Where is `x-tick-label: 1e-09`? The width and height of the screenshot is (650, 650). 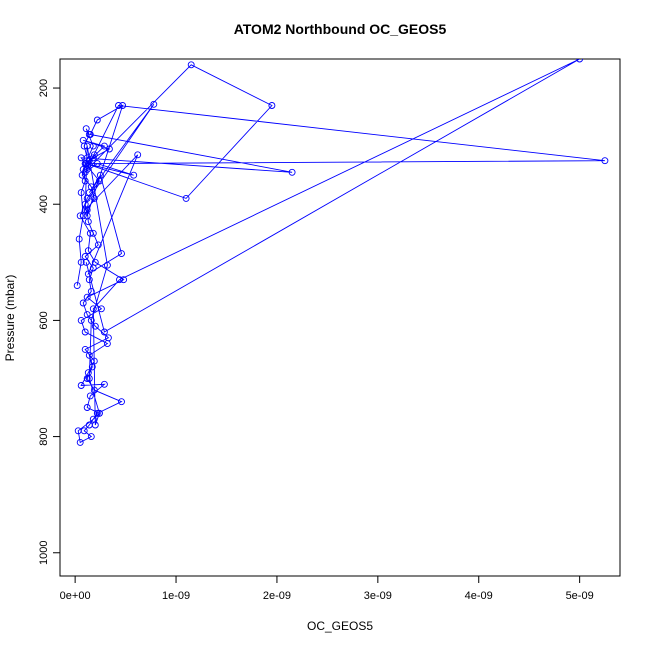 x-tick-label: 1e-09 is located at coordinates (176, 596).